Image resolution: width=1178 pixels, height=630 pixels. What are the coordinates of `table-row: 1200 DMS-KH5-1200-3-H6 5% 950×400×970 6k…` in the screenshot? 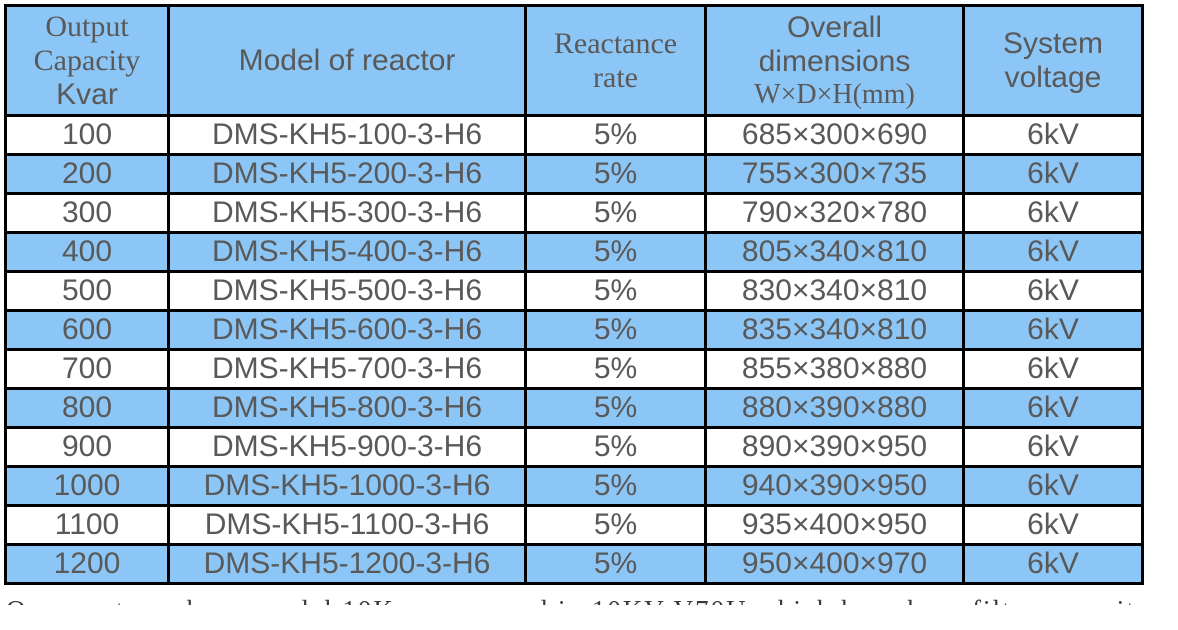 It's located at (574, 564).